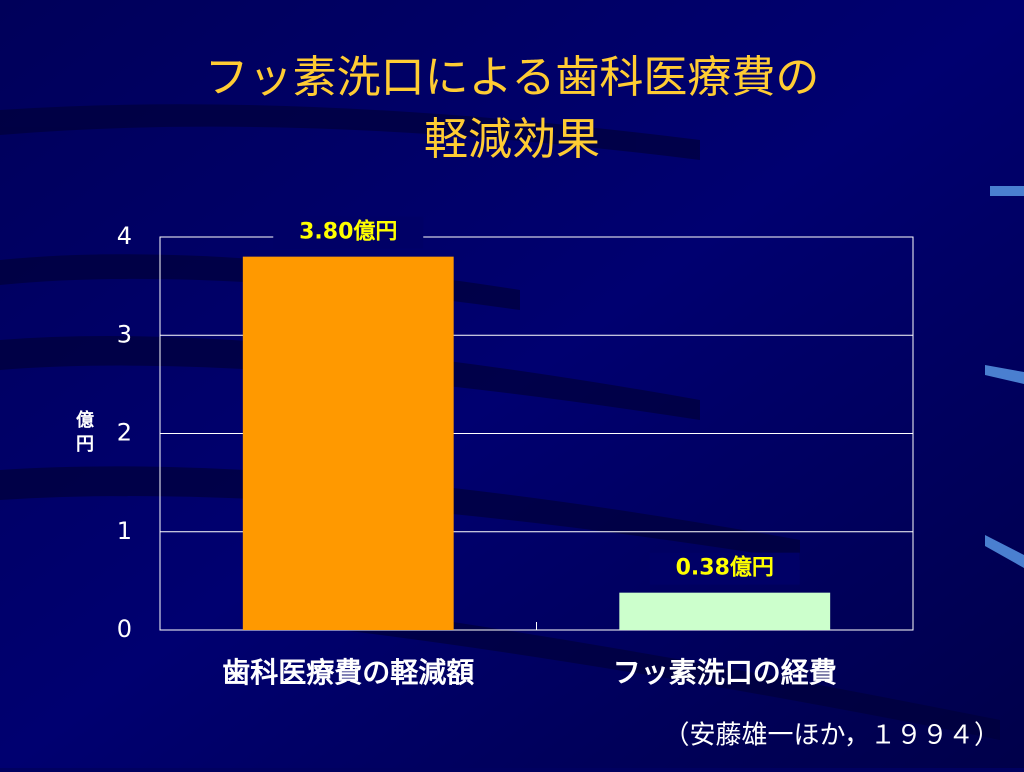  What do you see at coordinates (1004, 377) in the screenshot?
I see `decor-ticks` at bounding box center [1004, 377].